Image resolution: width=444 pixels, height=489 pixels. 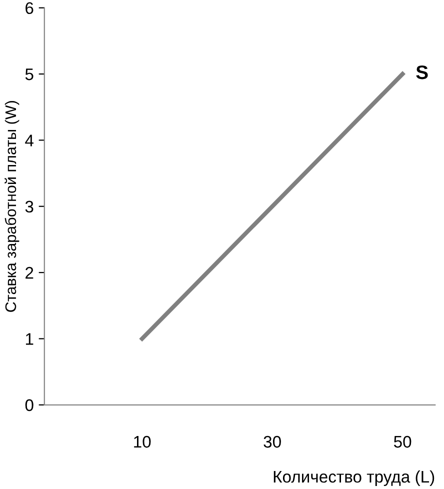 I want to click on y-tick-label: 5, so click(x=29, y=74).